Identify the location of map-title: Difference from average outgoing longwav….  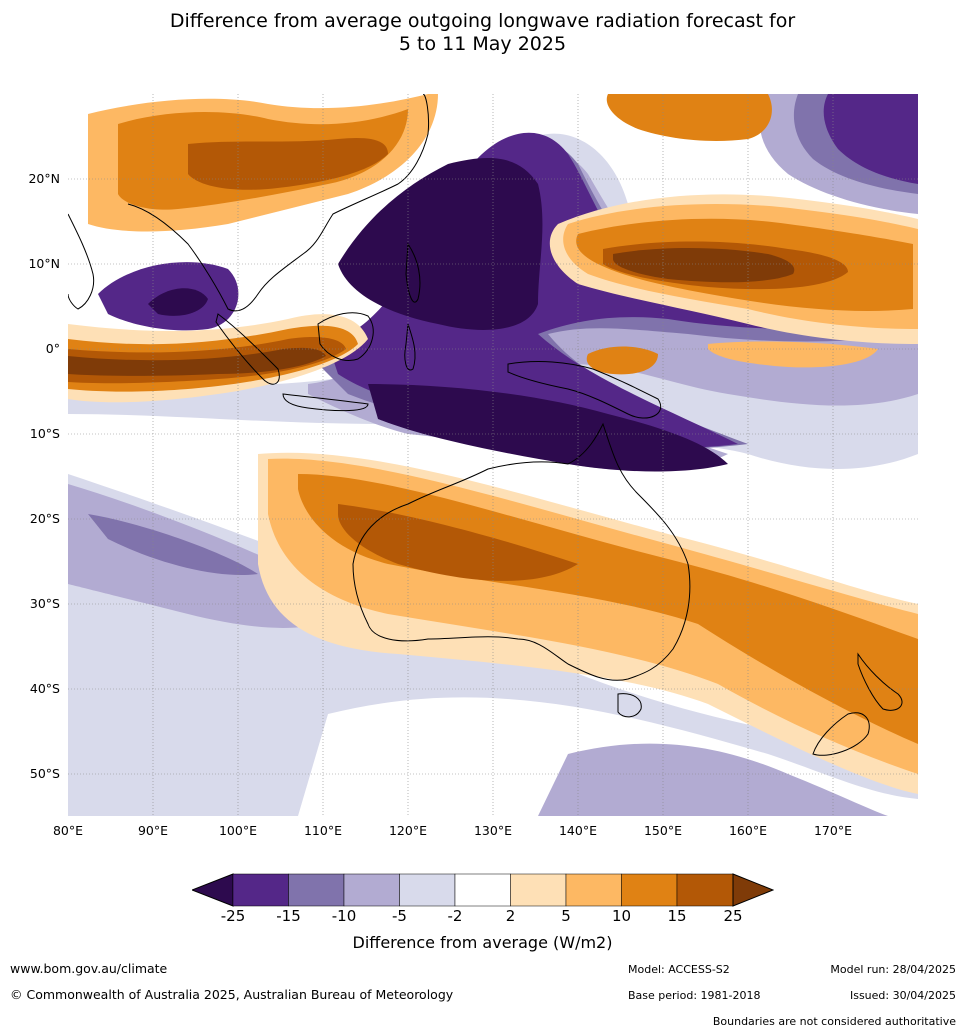
(482, 33).